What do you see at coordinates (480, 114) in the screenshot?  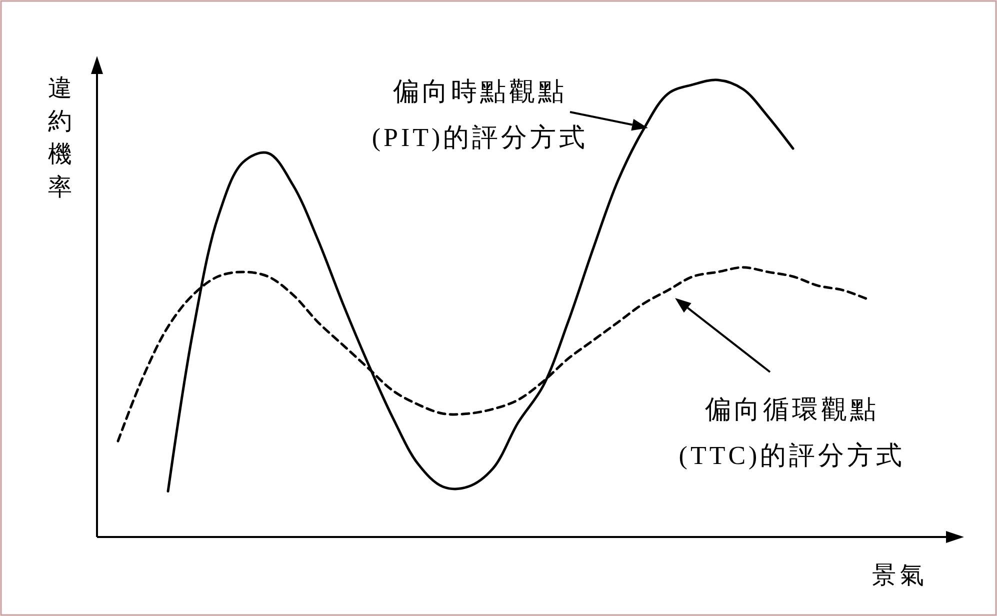 I see `annotation: 偏向時點觀點 (PIT)的評分方式` at bounding box center [480, 114].